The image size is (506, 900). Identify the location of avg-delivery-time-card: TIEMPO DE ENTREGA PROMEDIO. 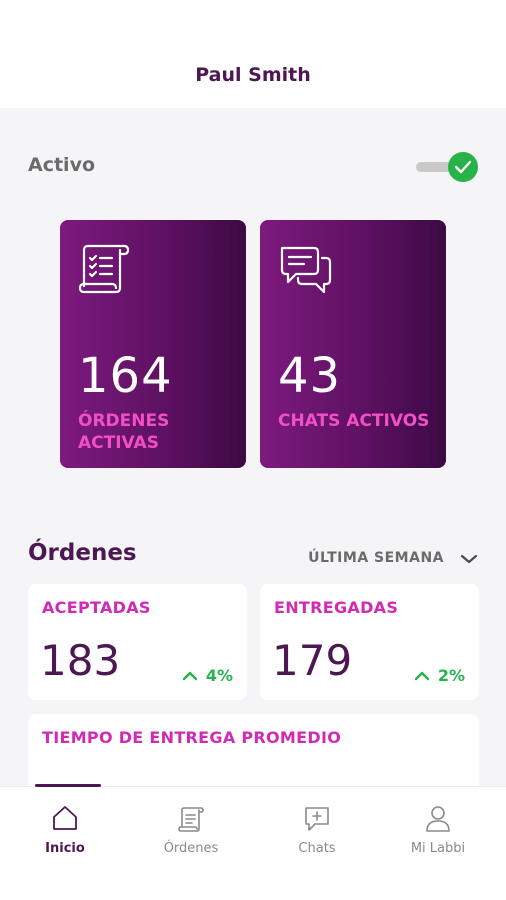
(253, 750).